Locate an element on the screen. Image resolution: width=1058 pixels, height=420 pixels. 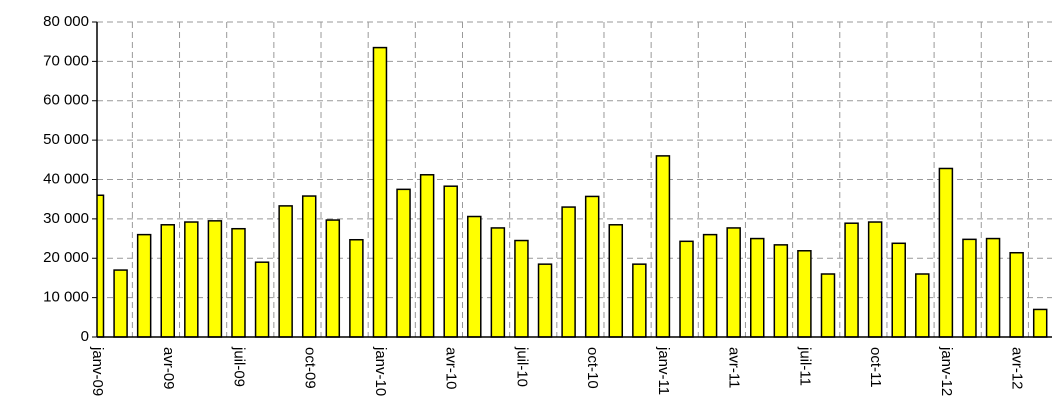
x-tick-label: juil-10 is located at coordinates (521, 366).